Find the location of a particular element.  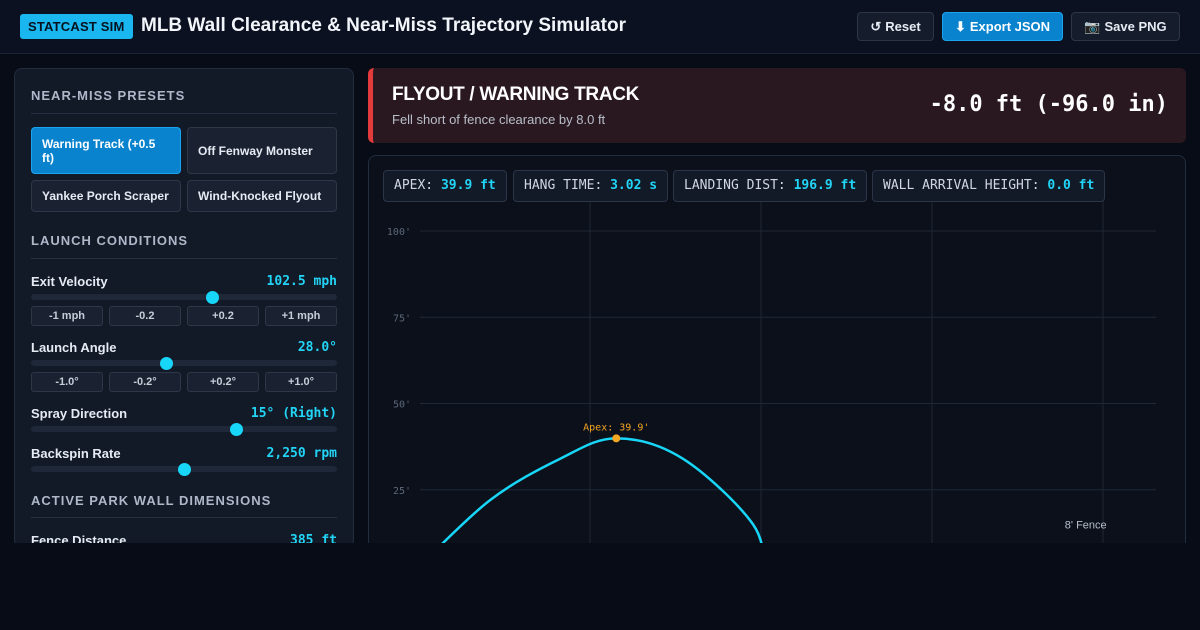

stat-value: 0.0 ft is located at coordinates (1071, 185).